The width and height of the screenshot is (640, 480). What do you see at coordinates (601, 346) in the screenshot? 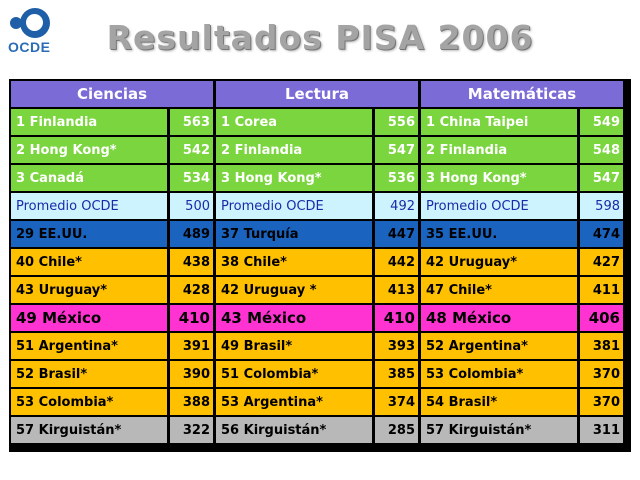
I see `score-value: 381` at bounding box center [601, 346].